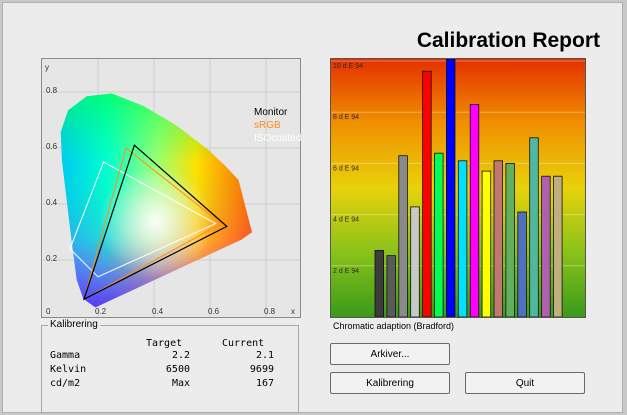 This screenshot has height=415, width=627. What do you see at coordinates (525, 383) in the screenshot?
I see `quit-button: Quit` at bounding box center [525, 383].